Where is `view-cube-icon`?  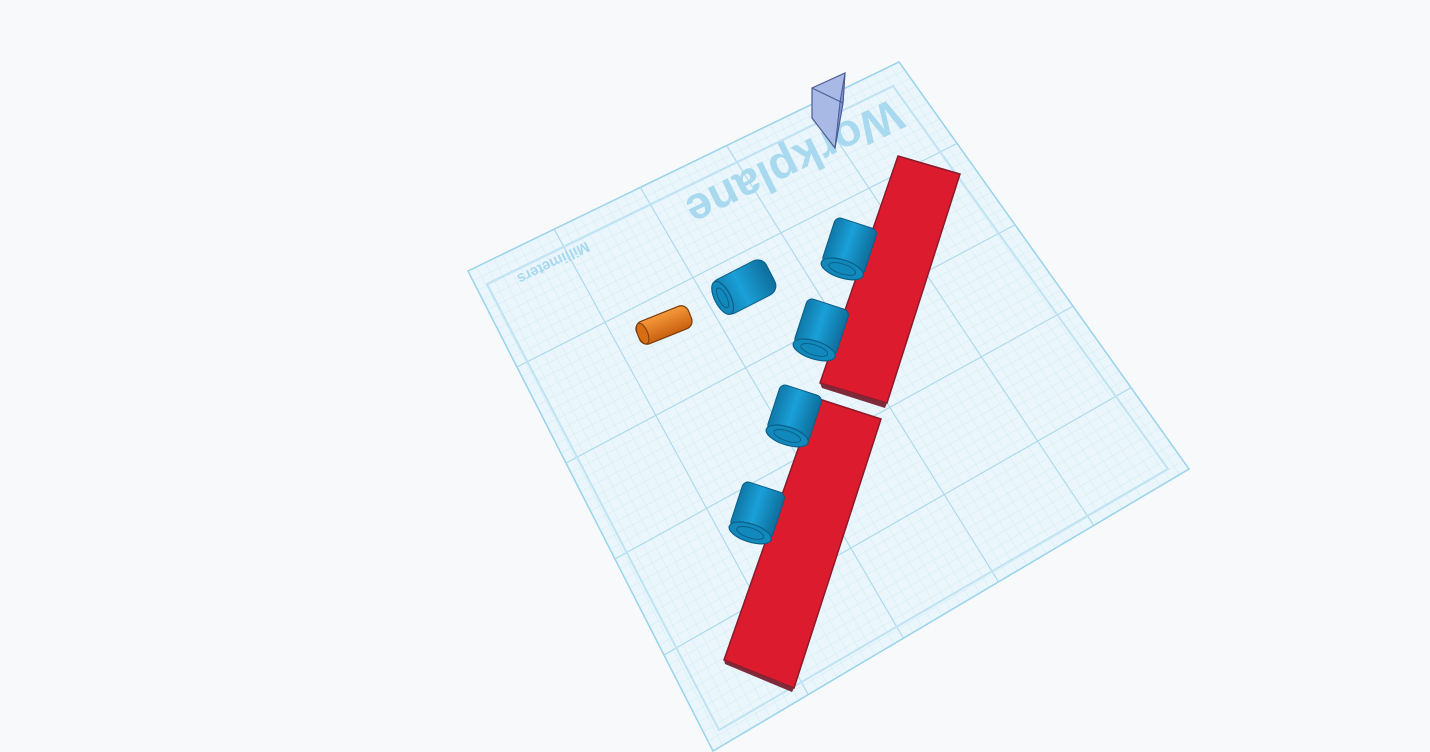
view-cube-icon is located at coordinates (828, 111).